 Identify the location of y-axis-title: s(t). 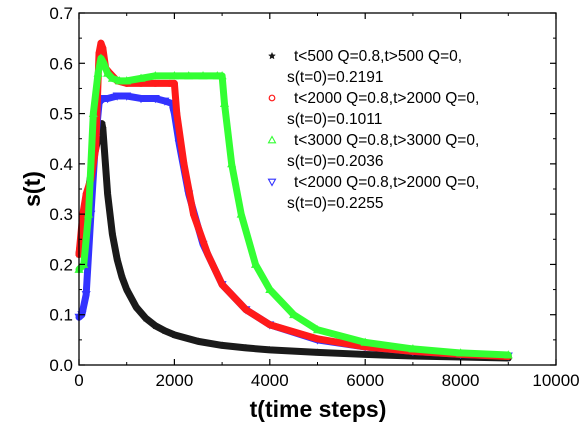
(32, 189).